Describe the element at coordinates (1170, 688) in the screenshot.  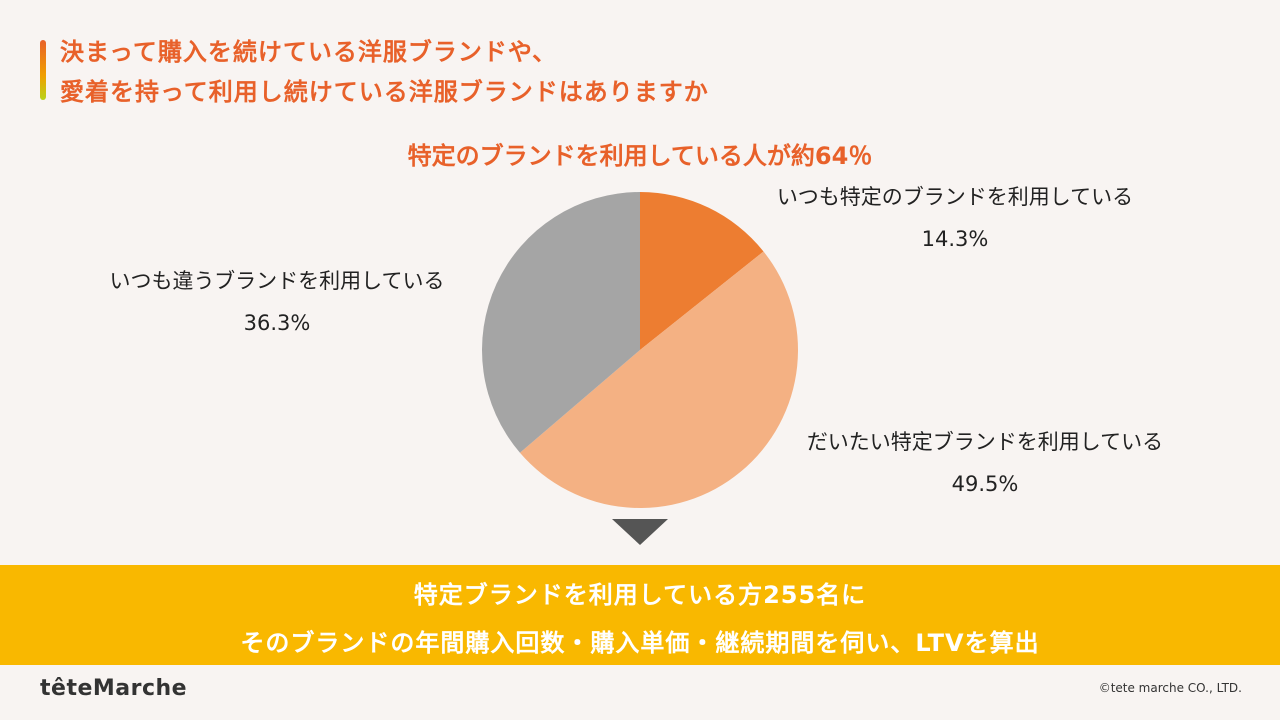
I see `copyright: ©tete marche CO., LTD.` at that location.